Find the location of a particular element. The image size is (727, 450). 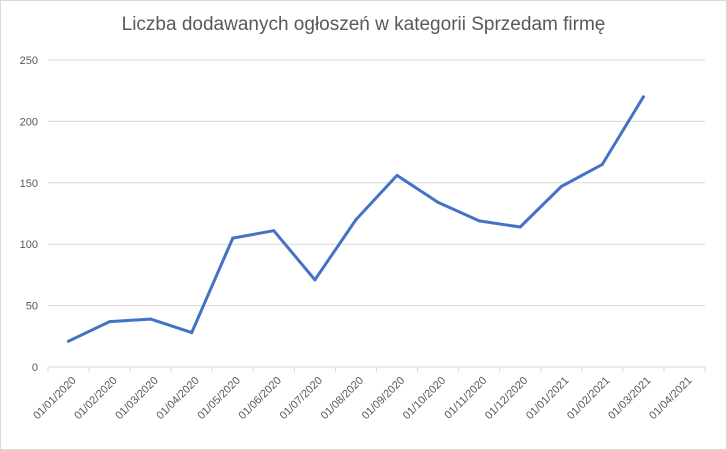

x-tick-label: 01/04/2020 is located at coordinates (177, 398).